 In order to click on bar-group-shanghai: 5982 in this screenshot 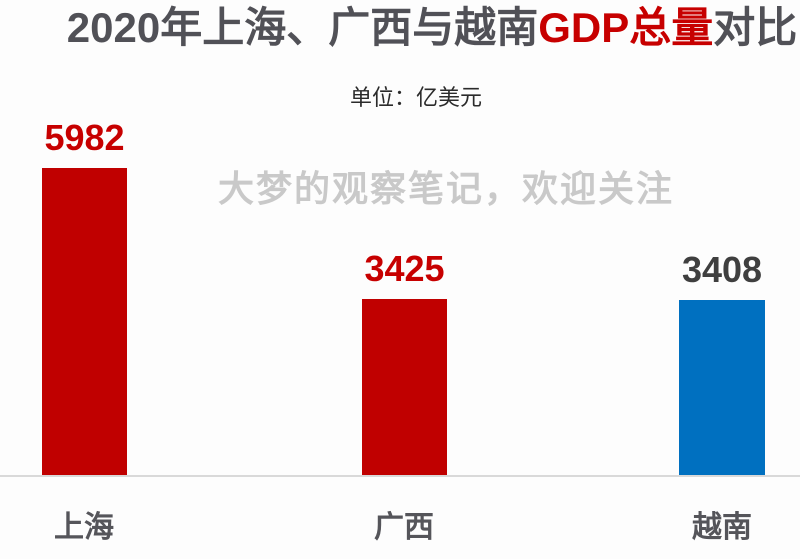, I will do `click(84, 297)`.